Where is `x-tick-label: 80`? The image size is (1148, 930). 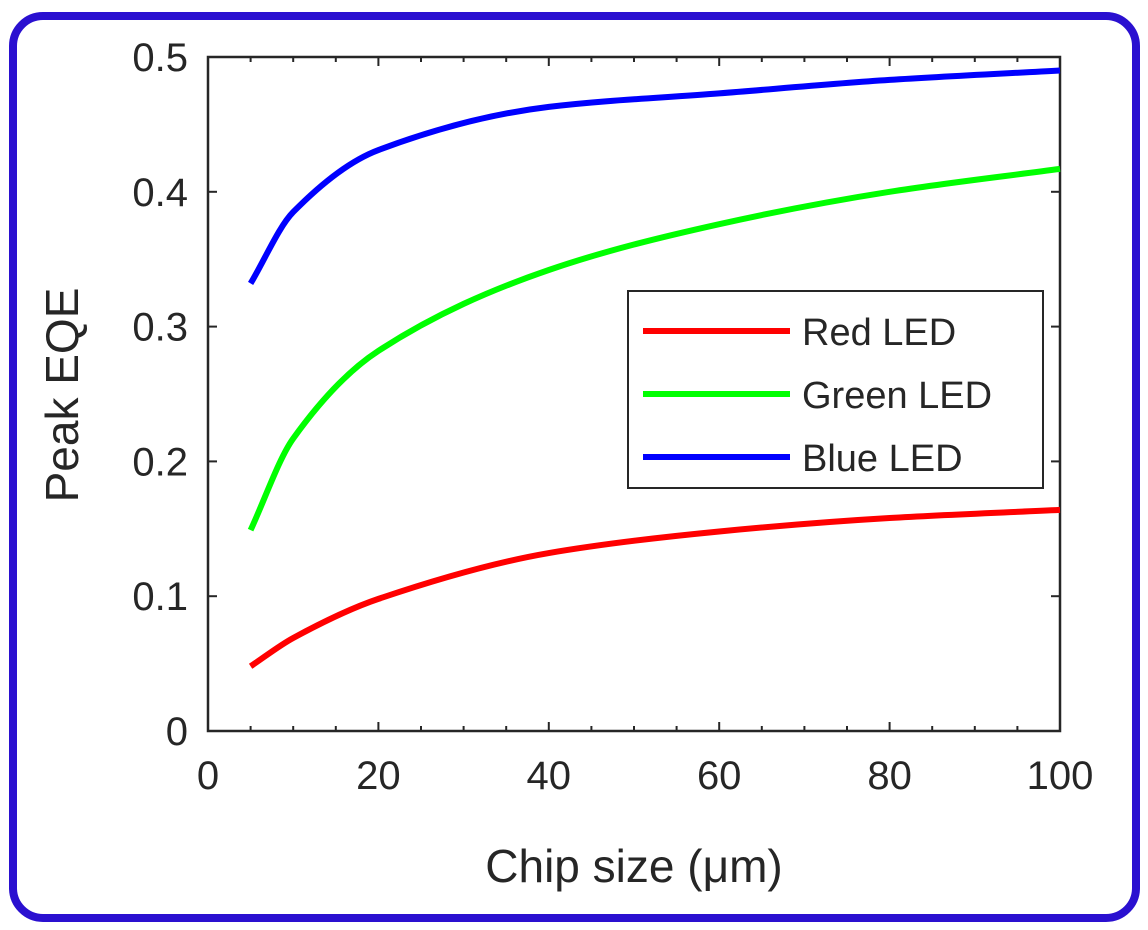
x-tick-label: 80 is located at coordinates (889, 776).